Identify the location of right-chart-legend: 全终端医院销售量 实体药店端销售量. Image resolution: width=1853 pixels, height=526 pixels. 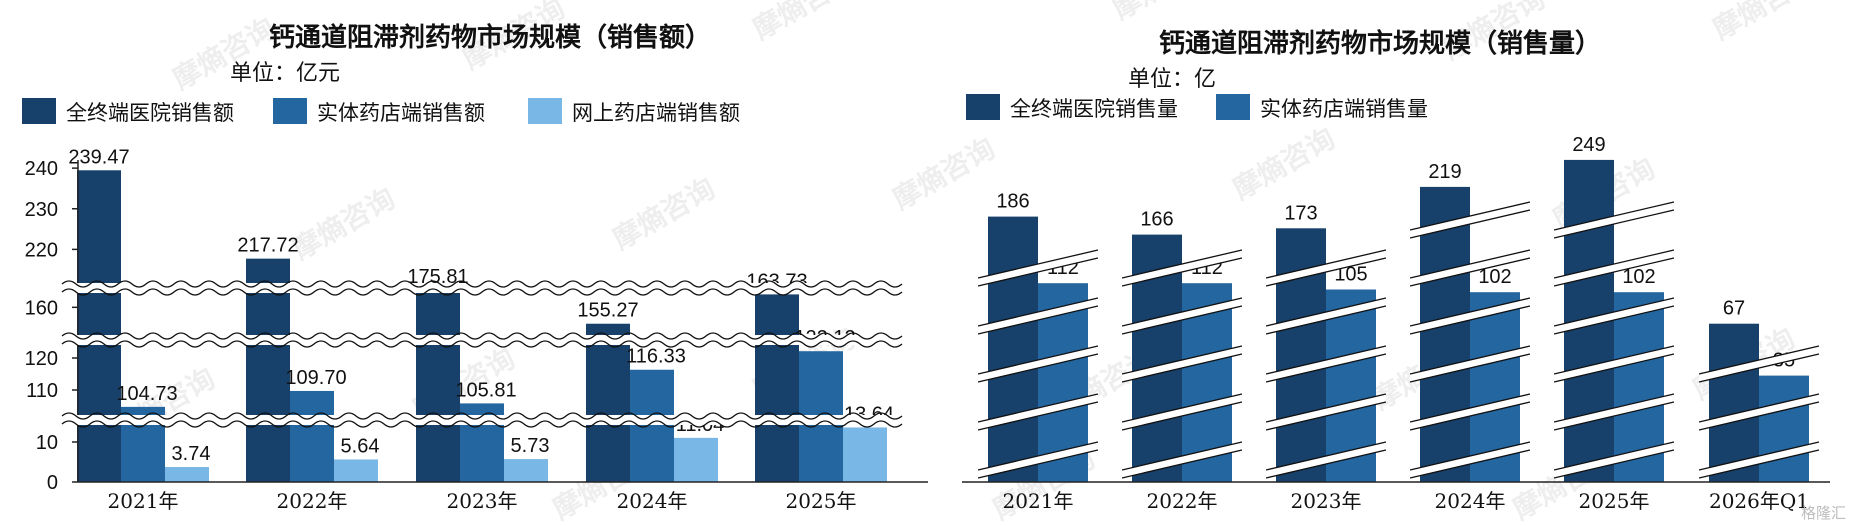
(1197, 107).